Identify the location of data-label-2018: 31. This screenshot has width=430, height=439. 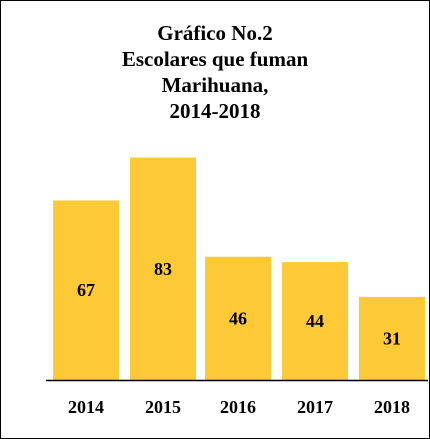
(392, 338).